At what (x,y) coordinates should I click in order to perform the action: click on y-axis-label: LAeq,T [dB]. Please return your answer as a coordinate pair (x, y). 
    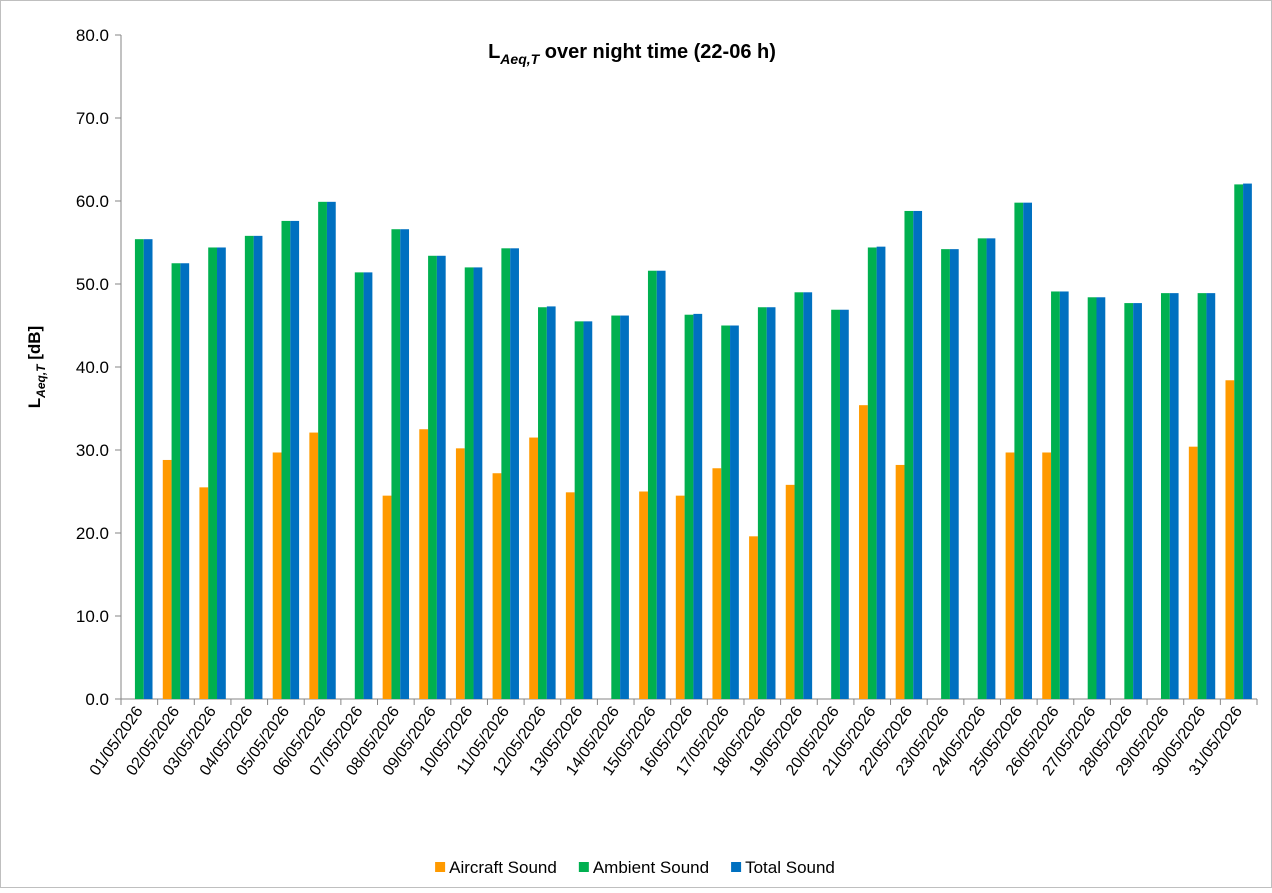
    Looking at the image, I should click on (36, 367).